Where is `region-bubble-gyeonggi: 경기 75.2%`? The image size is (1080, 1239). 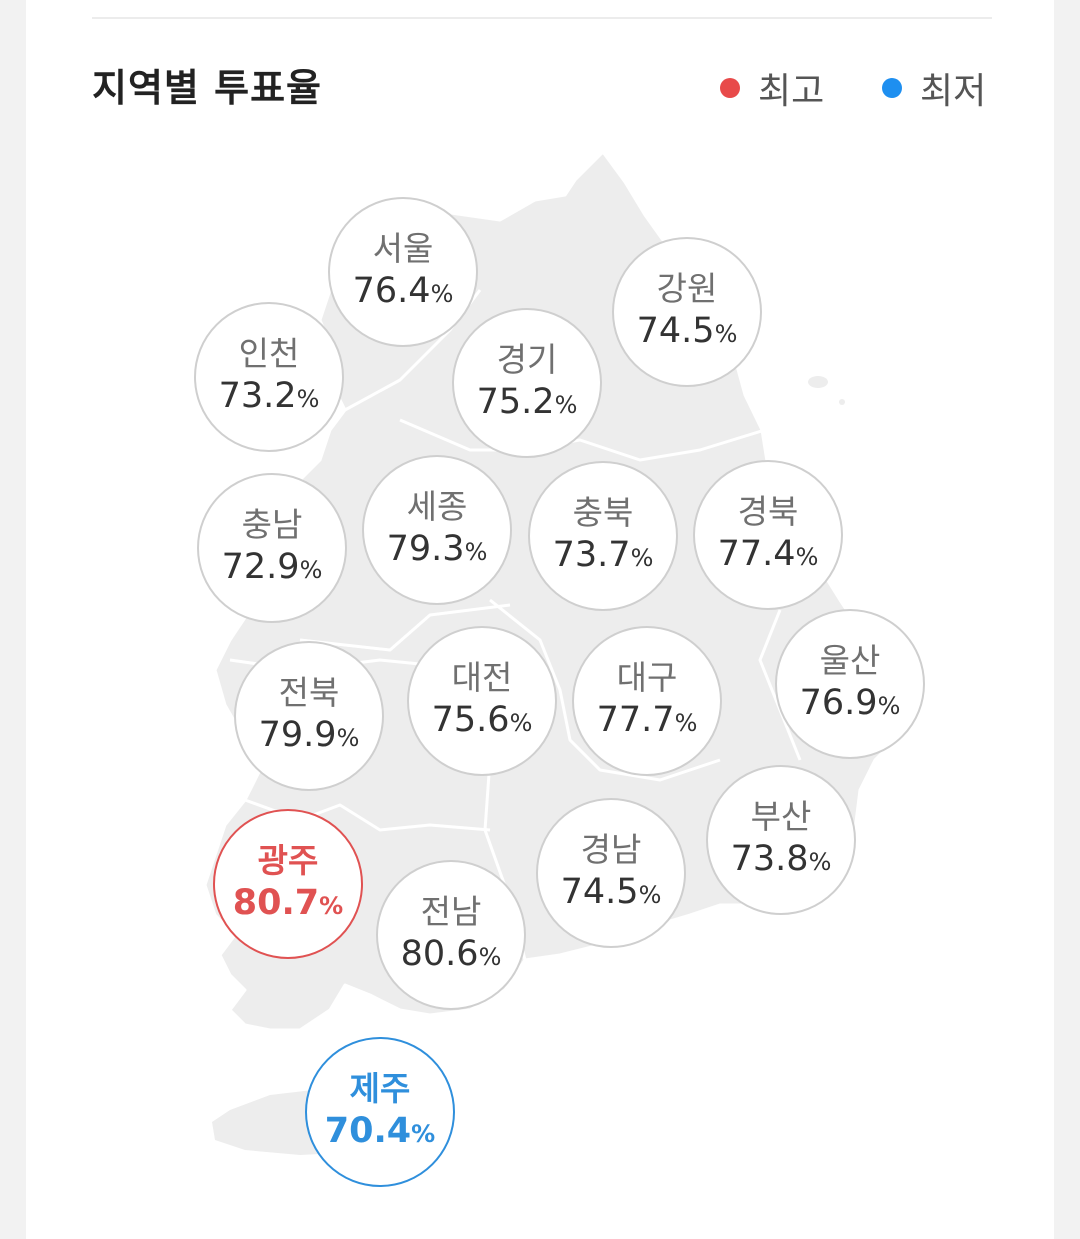 region-bubble-gyeonggi: 경기 75.2% is located at coordinates (527, 383).